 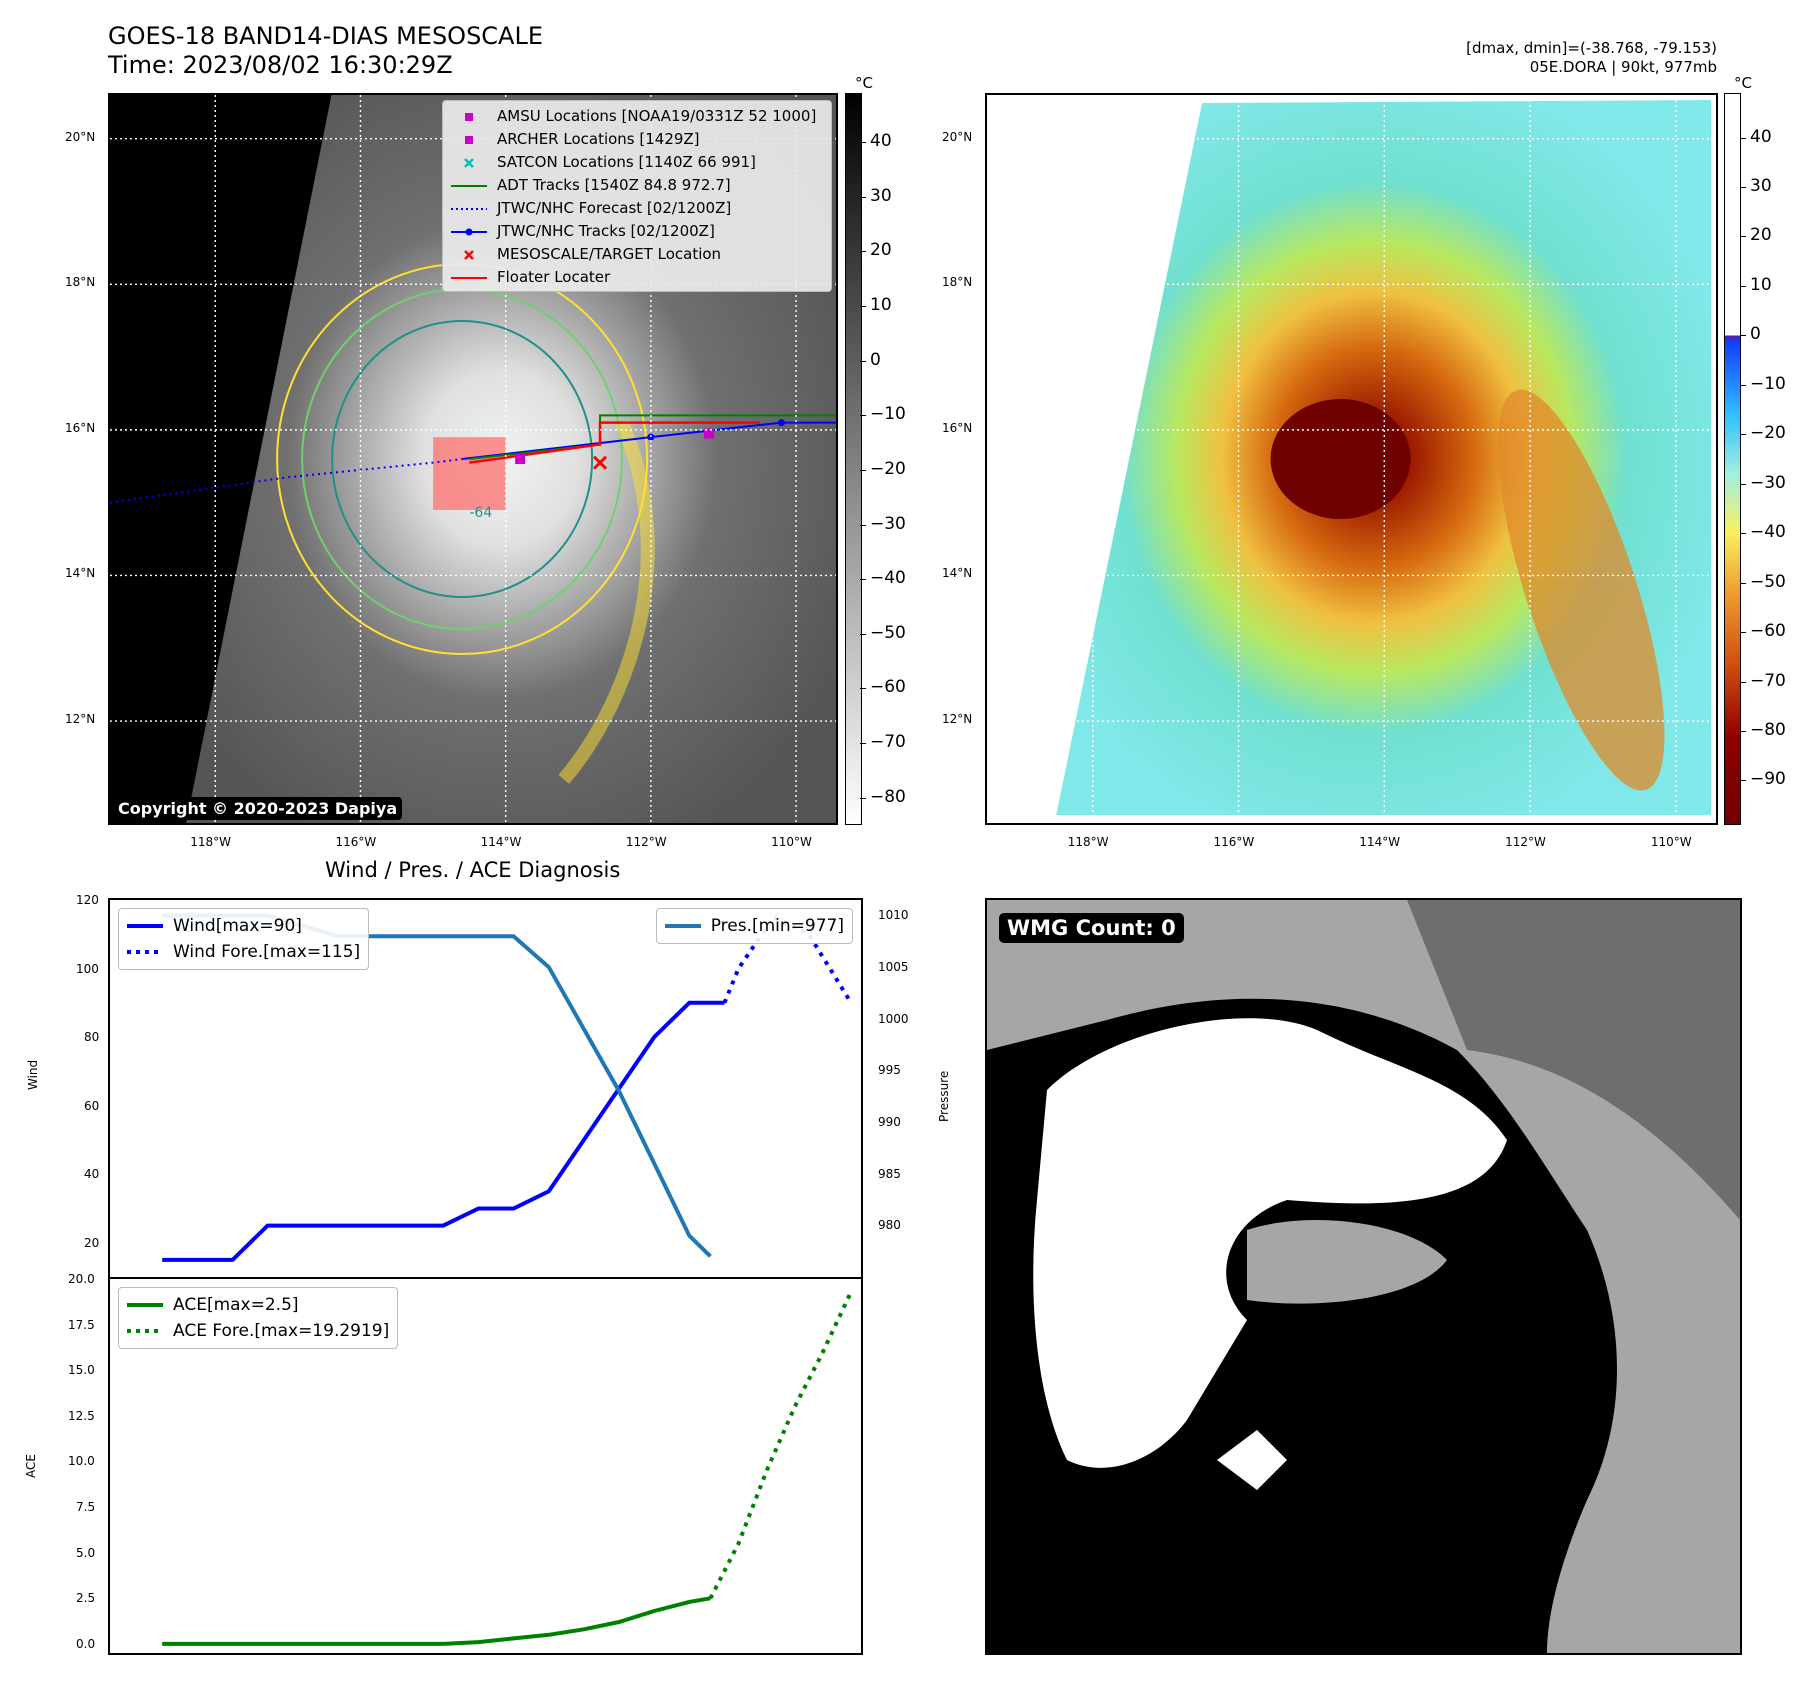 I want to click on ace-panel: ACE[max=2.5] ACE Fore.[max=19.2919], so click(x=485, y=1466).